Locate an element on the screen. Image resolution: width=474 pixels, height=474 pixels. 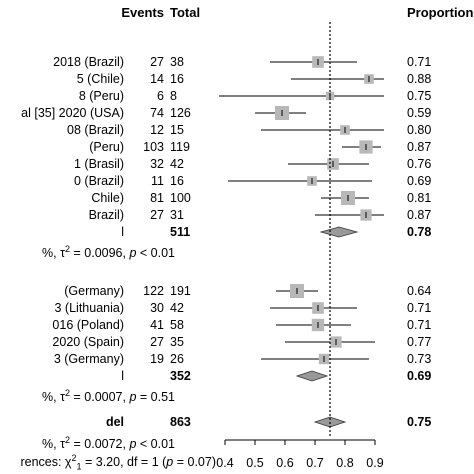
study-total: 38 is located at coordinates (177, 62).